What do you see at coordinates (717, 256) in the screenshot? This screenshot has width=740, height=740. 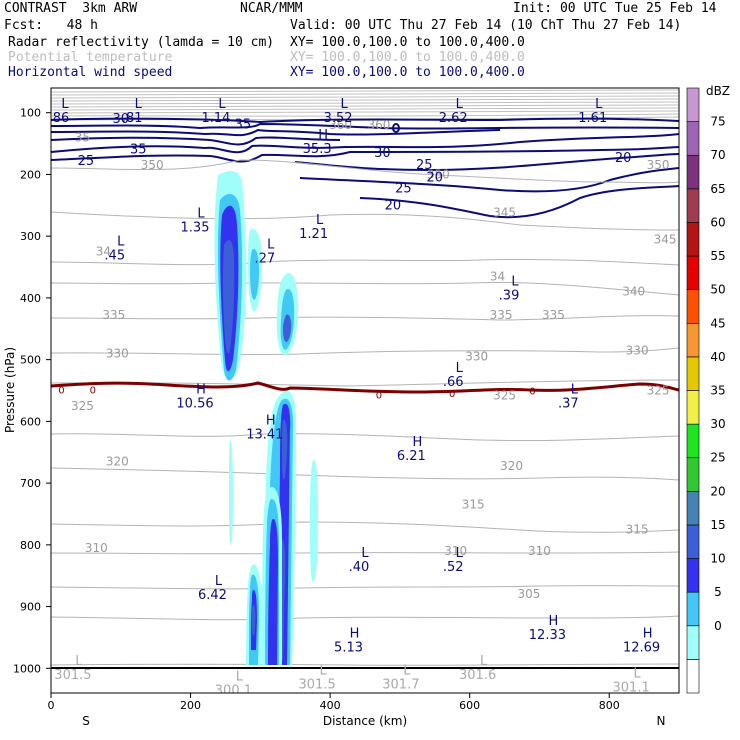 I see `colorbar-level-label: 55` at bounding box center [717, 256].